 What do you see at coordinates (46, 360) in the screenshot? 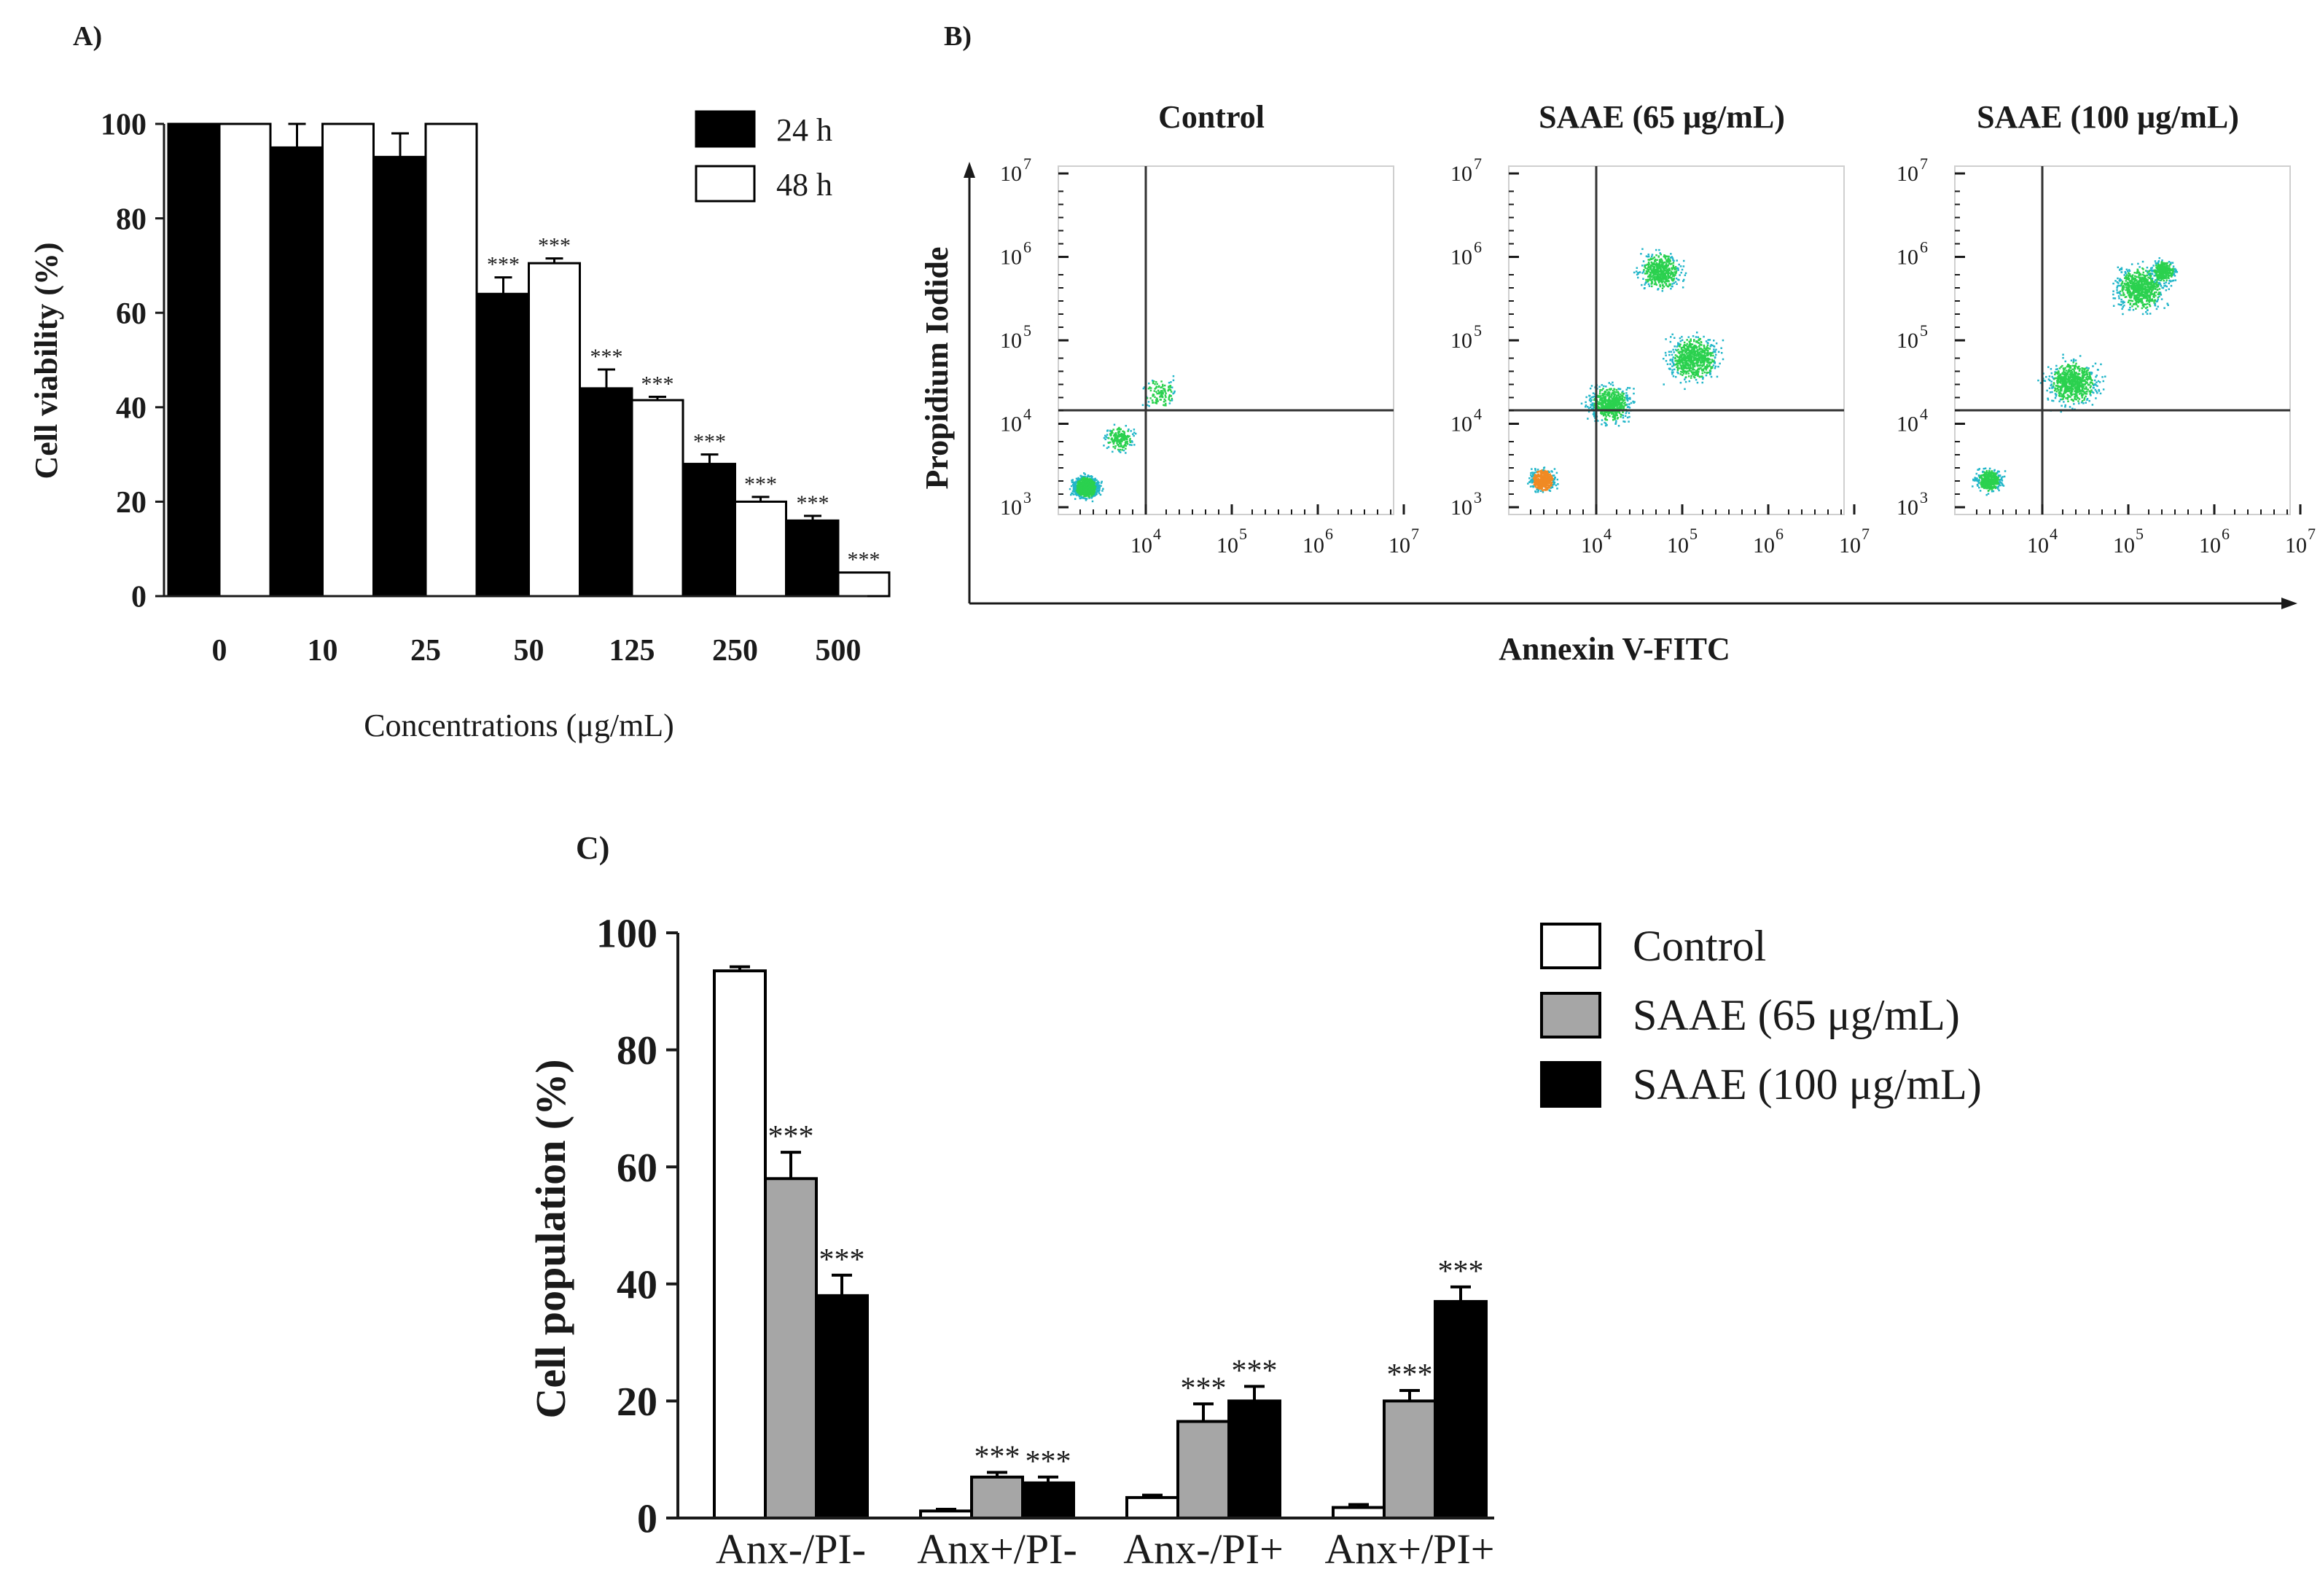
I see `panel-a-y-label: Cell viability (%)` at bounding box center [46, 360].